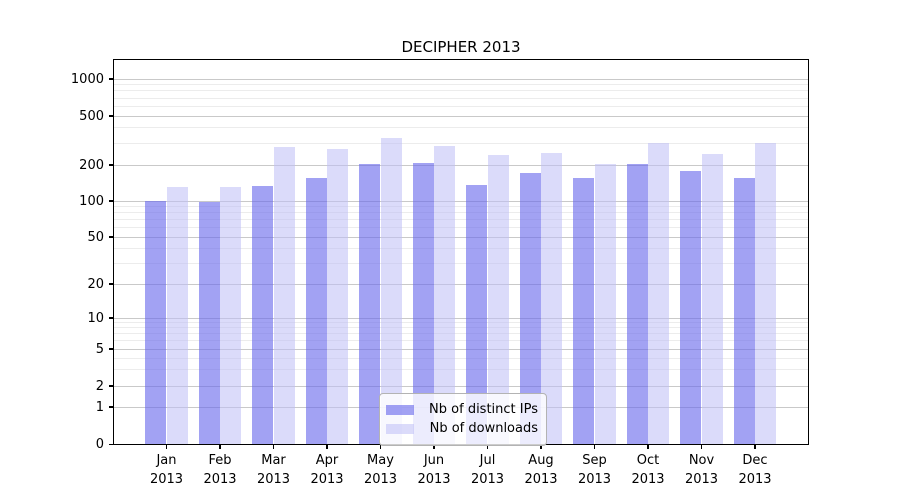 The image size is (900, 500). I want to click on x-tick-label: May 2013, so click(380, 470).